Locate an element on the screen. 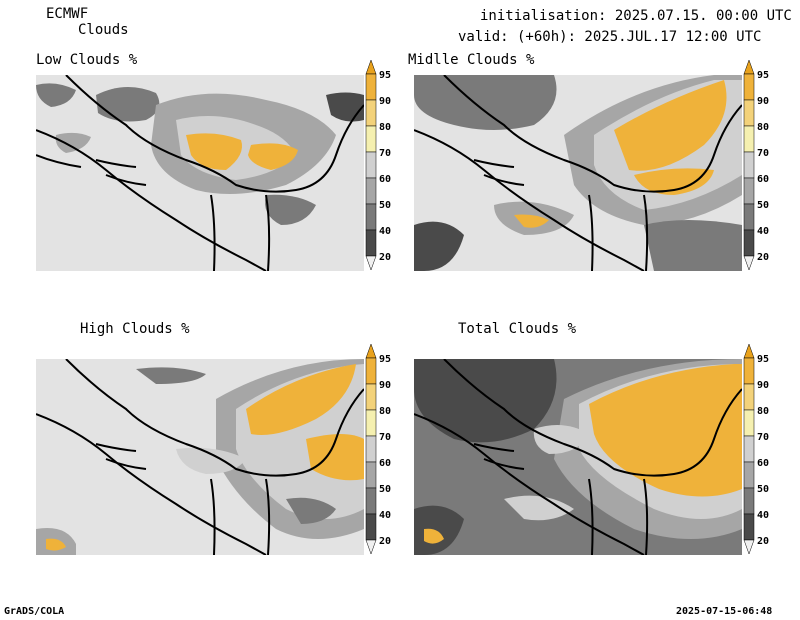  map-middle-clouds is located at coordinates (578, 173).